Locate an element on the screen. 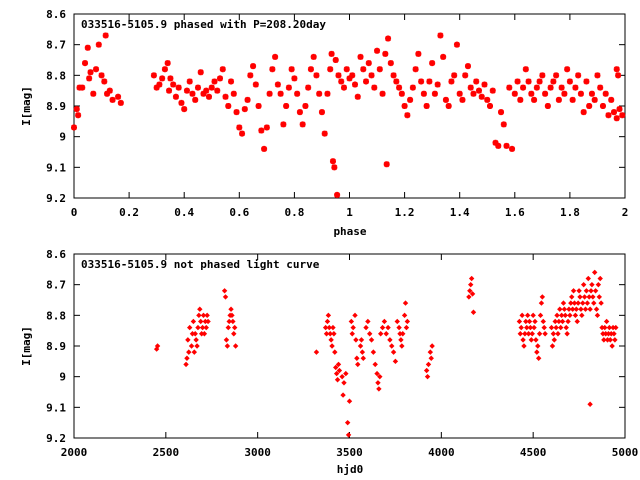  x-tick-label: 1.8 is located at coordinates (570, 212).